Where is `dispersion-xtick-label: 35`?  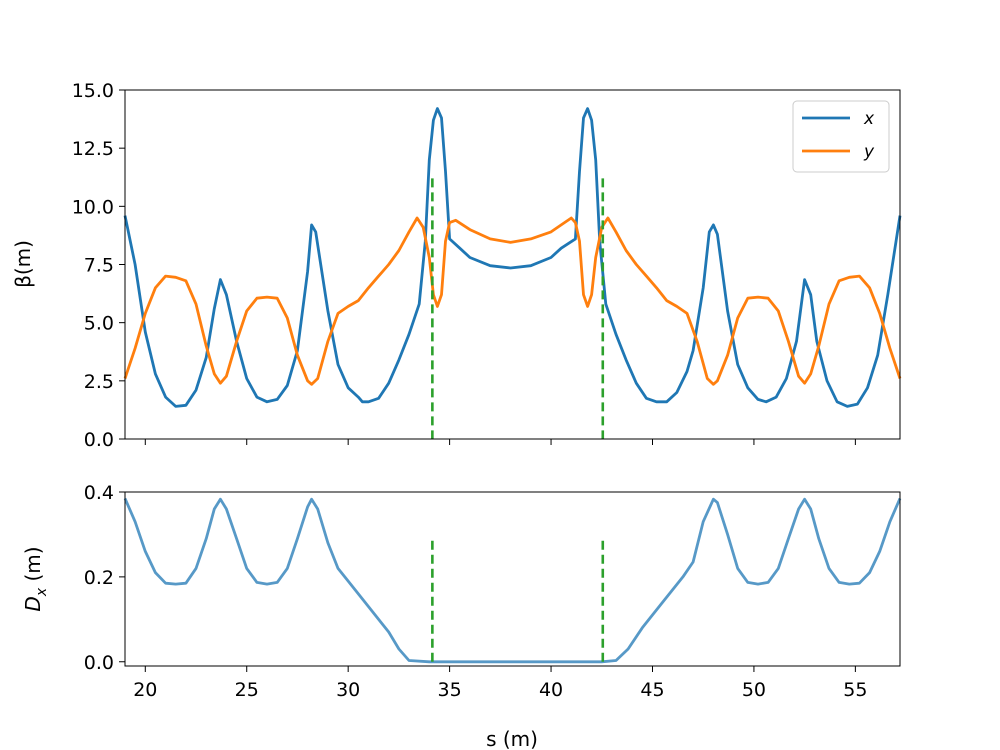 dispersion-xtick-label: 35 is located at coordinates (450, 690).